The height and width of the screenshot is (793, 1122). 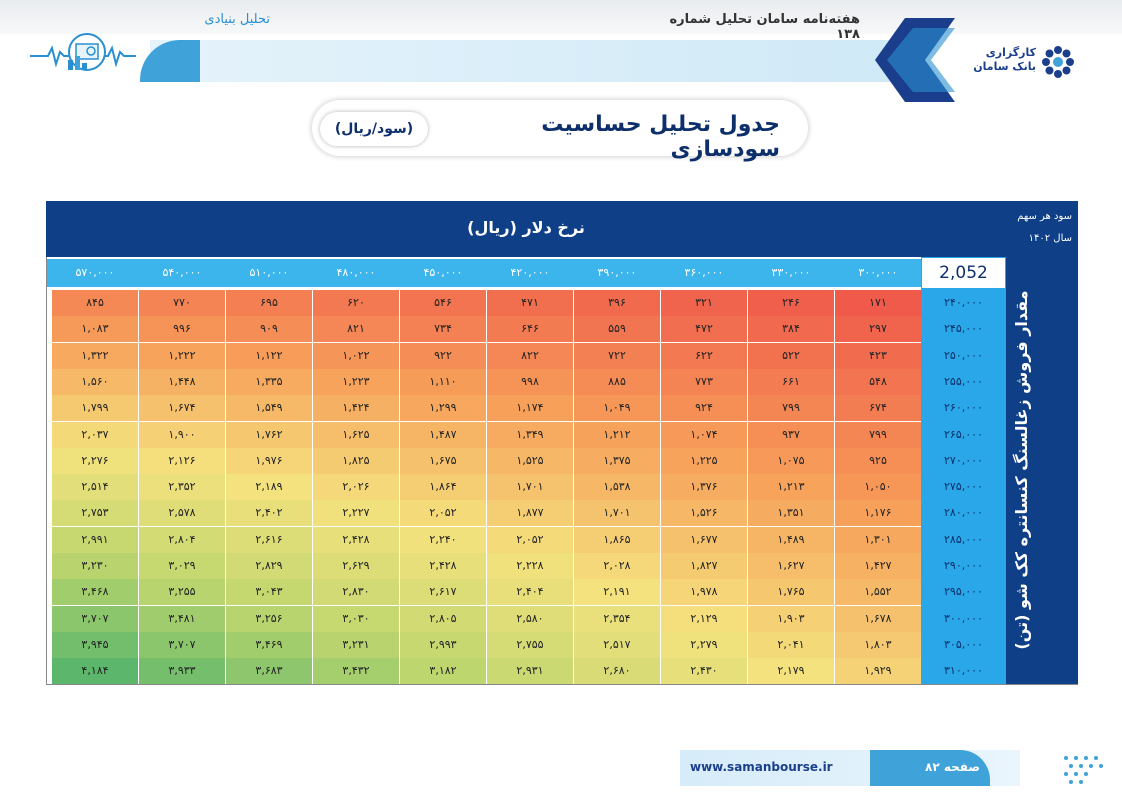 I want to click on table-cell: ۱,۸۰۳, so click(x=878, y=644).